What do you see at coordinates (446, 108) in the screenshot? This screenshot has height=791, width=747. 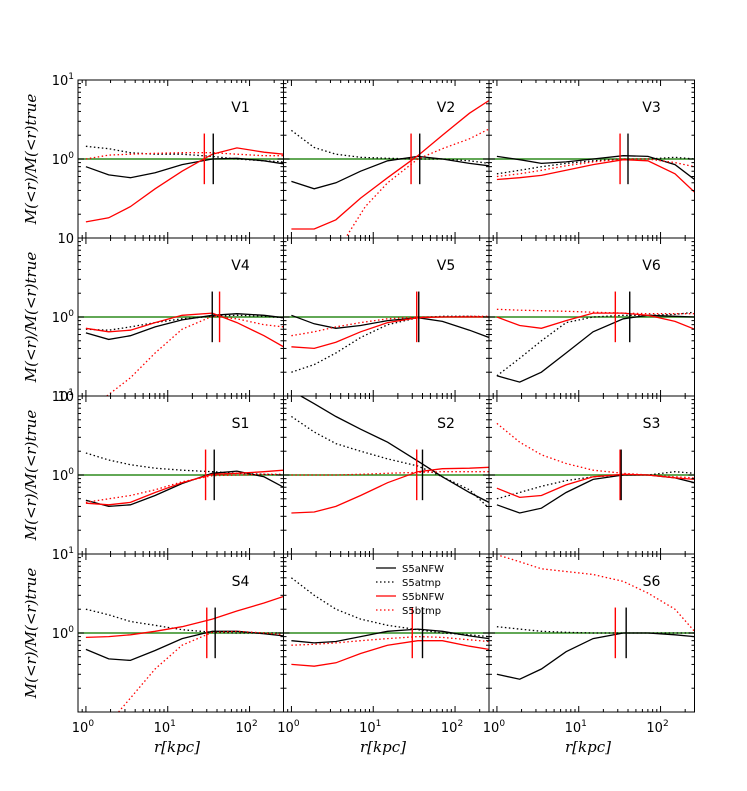 I see `panel-label: V2` at bounding box center [446, 108].